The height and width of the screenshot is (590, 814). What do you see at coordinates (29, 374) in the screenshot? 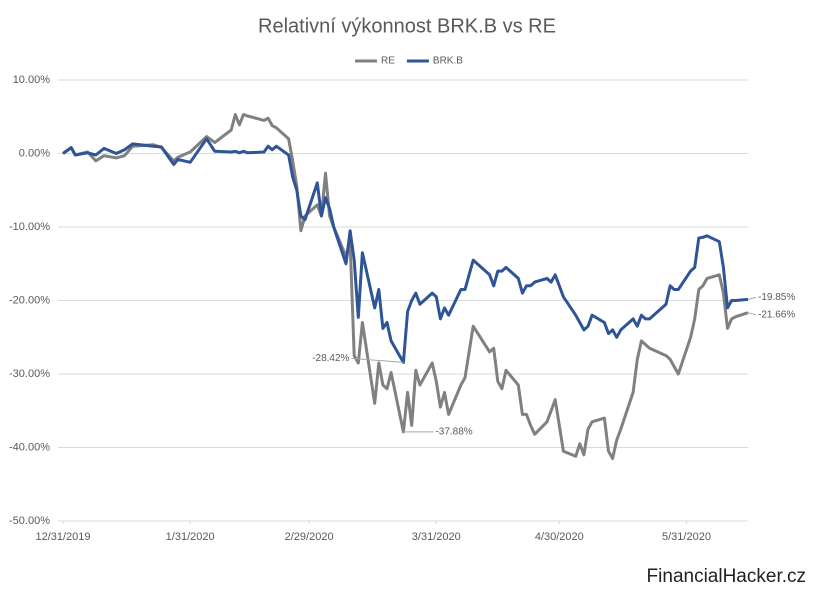
I see `y-tick-label: -30.00%` at bounding box center [29, 374].